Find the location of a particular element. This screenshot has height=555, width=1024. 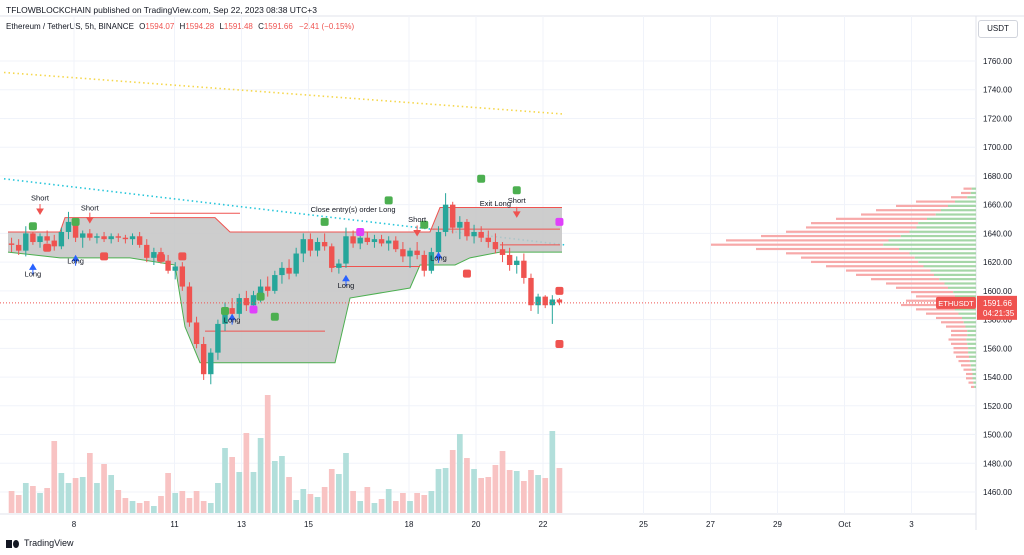

price-tick-label: 1720.00 is located at coordinates (997, 118).